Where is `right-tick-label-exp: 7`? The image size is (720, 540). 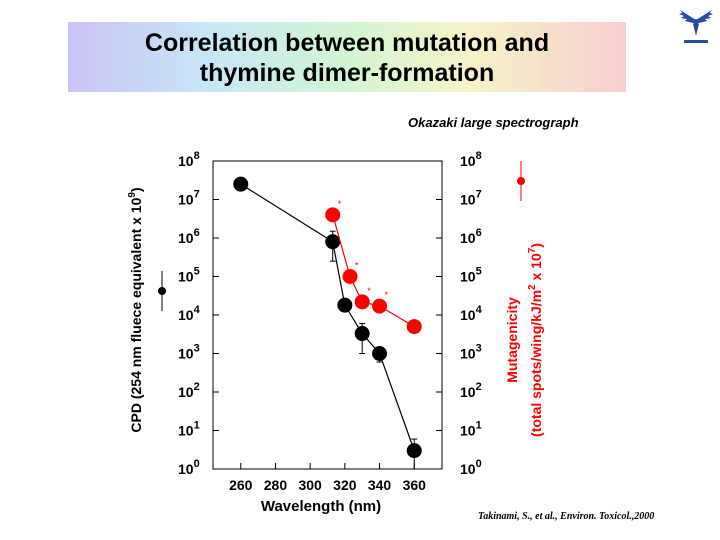 right-tick-label-exp: 7 is located at coordinates (479, 195).